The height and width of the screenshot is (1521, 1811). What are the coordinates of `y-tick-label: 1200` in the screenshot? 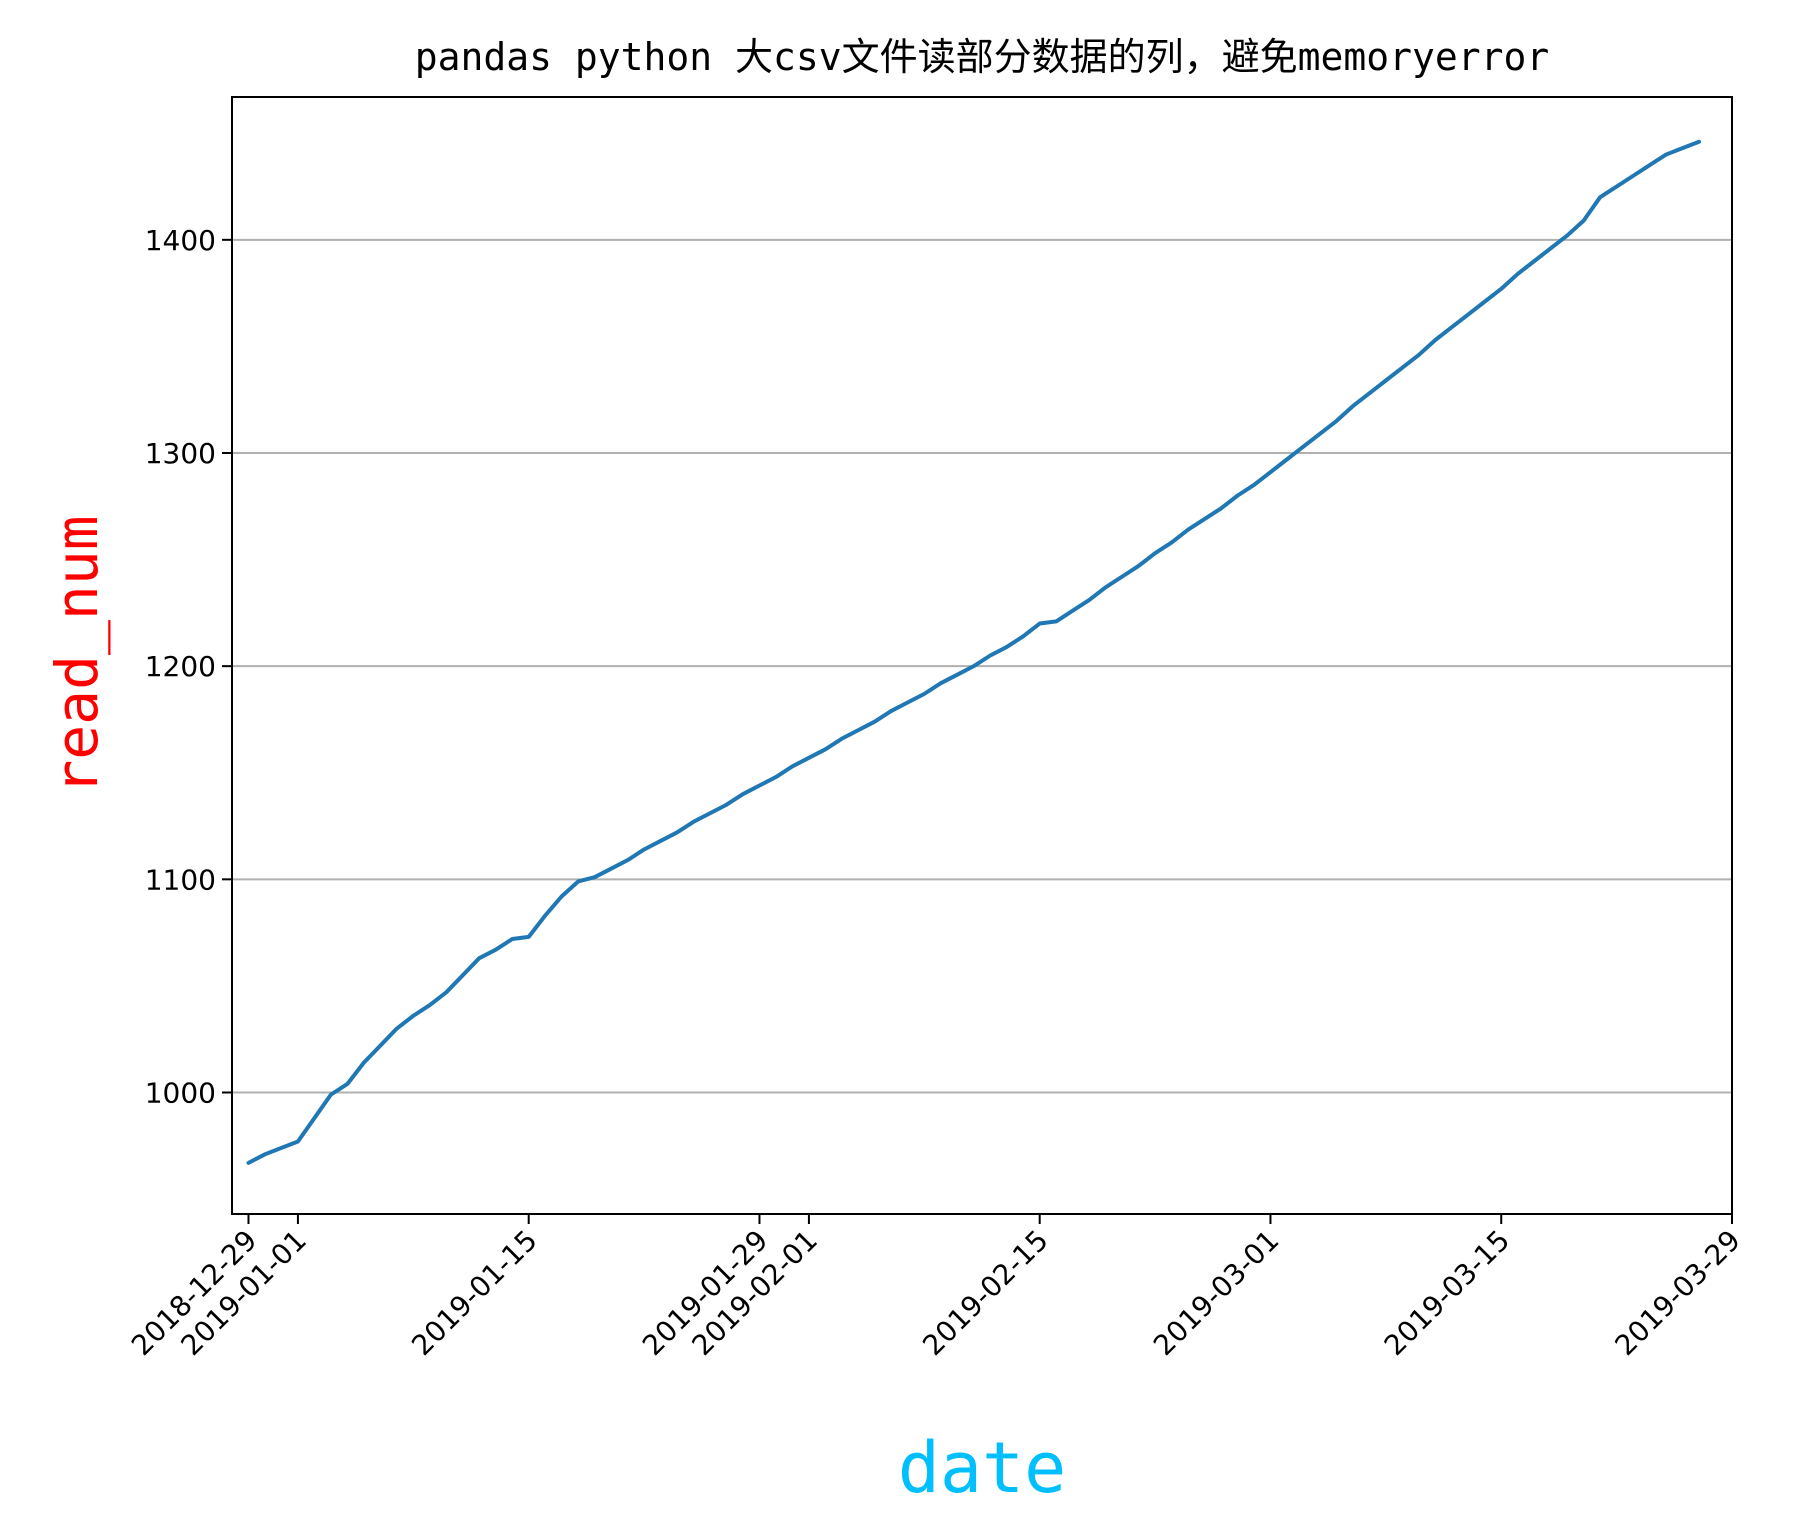 It's located at (180, 666).